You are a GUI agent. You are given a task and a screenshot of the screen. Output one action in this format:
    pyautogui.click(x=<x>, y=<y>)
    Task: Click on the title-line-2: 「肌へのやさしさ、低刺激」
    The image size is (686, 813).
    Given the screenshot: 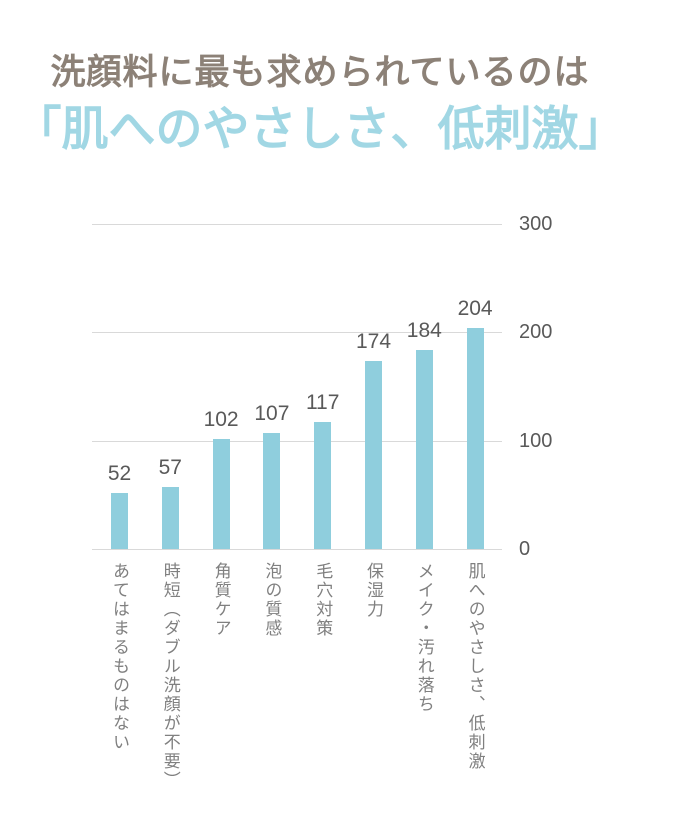 What is the action you would take?
    pyautogui.click(x=320, y=128)
    